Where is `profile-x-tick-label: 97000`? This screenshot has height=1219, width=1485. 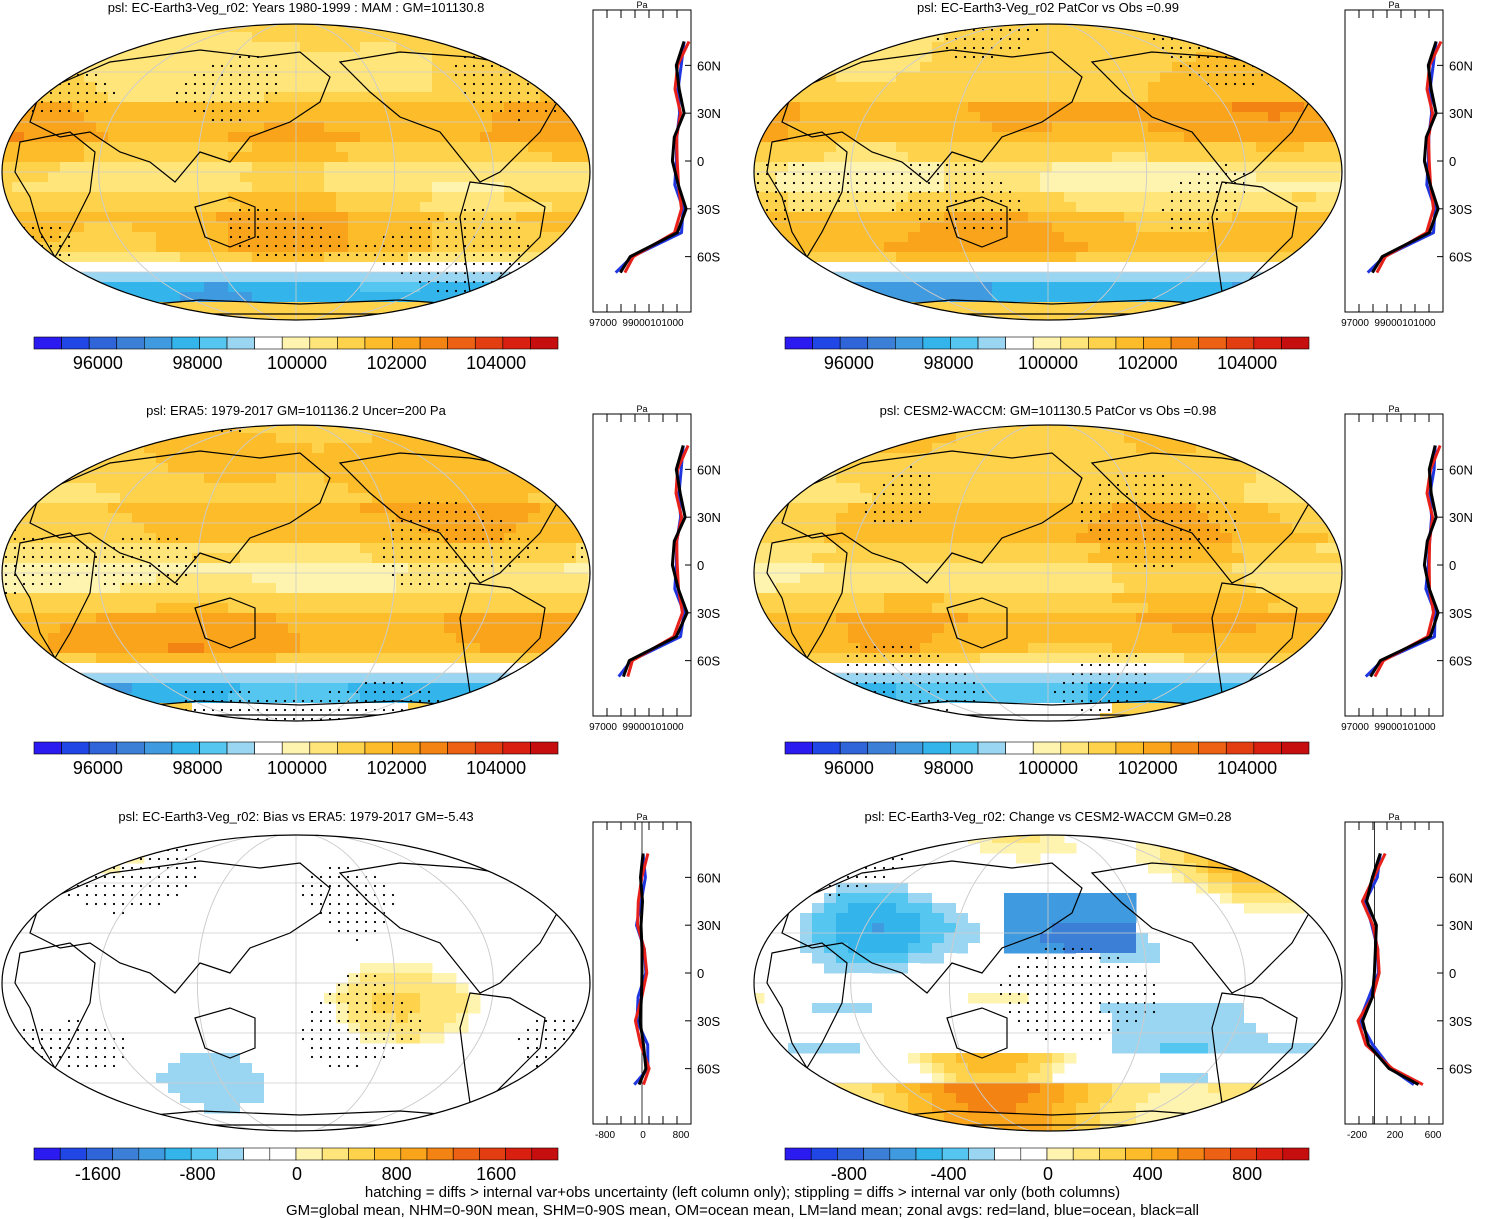 profile-x-tick-label: 97000 is located at coordinates (603, 323).